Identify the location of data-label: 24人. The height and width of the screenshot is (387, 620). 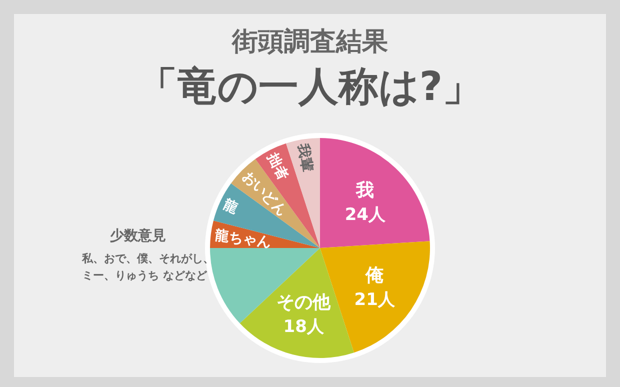
(365, 214).